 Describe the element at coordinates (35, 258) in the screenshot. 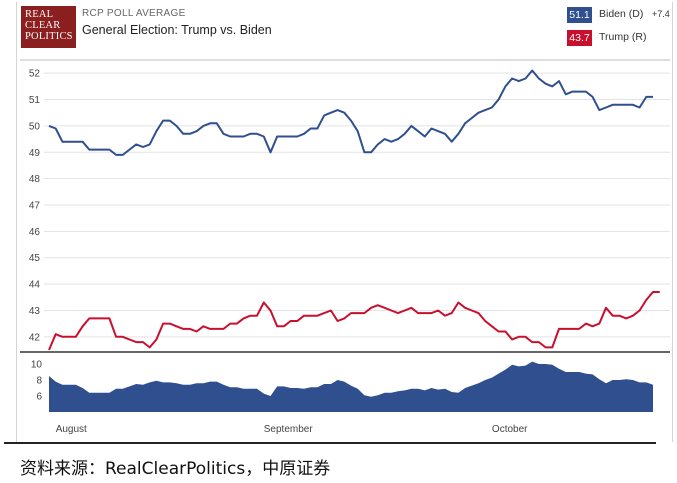

I see `y-tick-label: 45` at that location.